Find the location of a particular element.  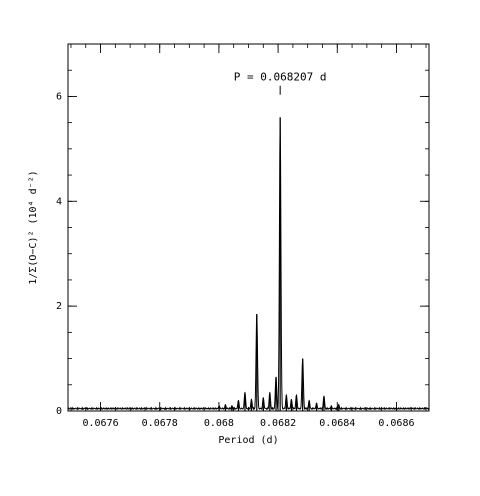

y-tick-label: 2 is located at coordinates (59, 306).